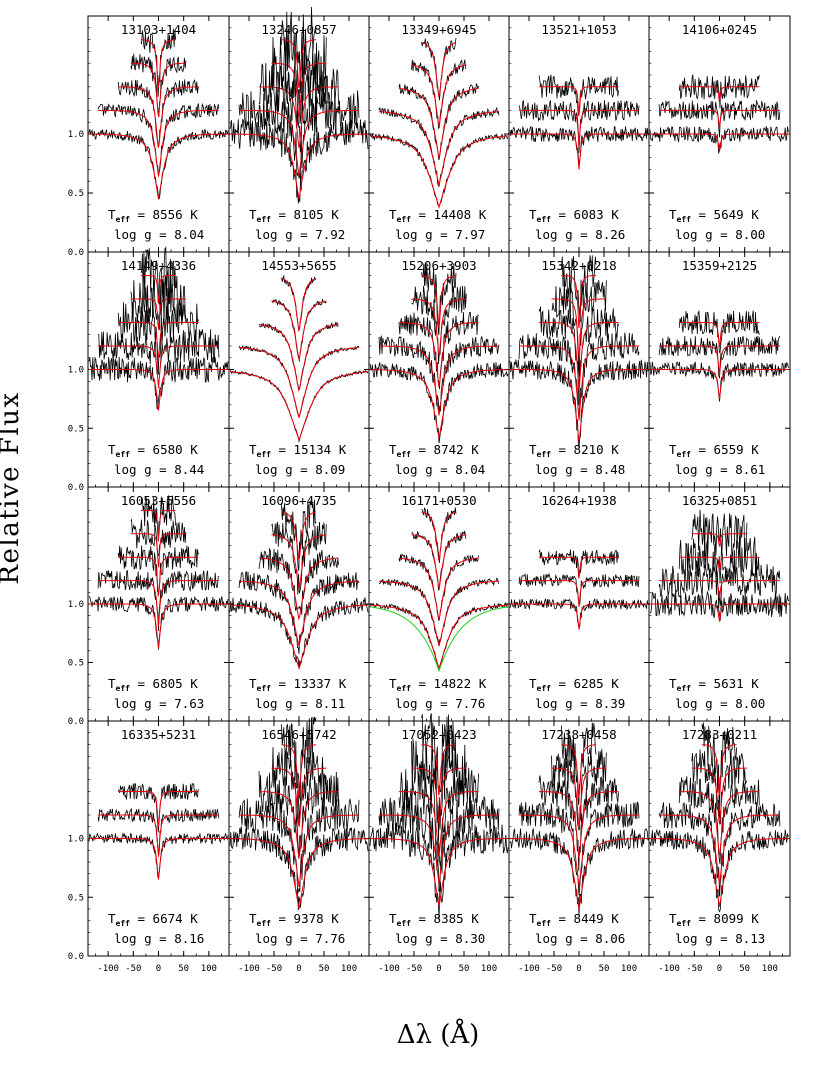  I want to click on star-name: 16264+1938, so click(578, 500).